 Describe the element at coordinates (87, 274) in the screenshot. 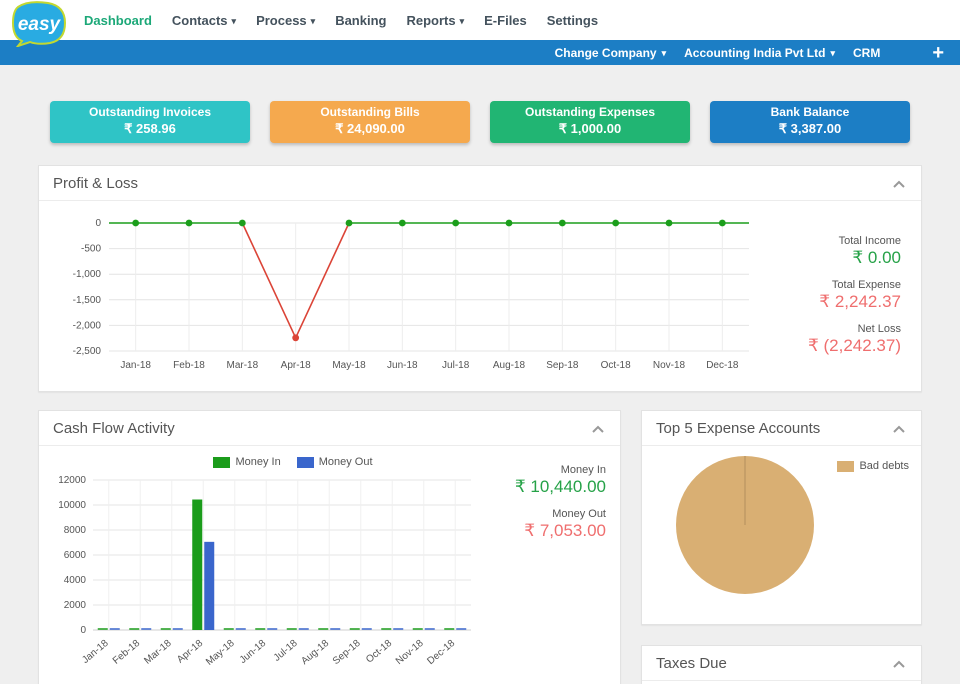

I see `svg-text: -1,000` at that location.